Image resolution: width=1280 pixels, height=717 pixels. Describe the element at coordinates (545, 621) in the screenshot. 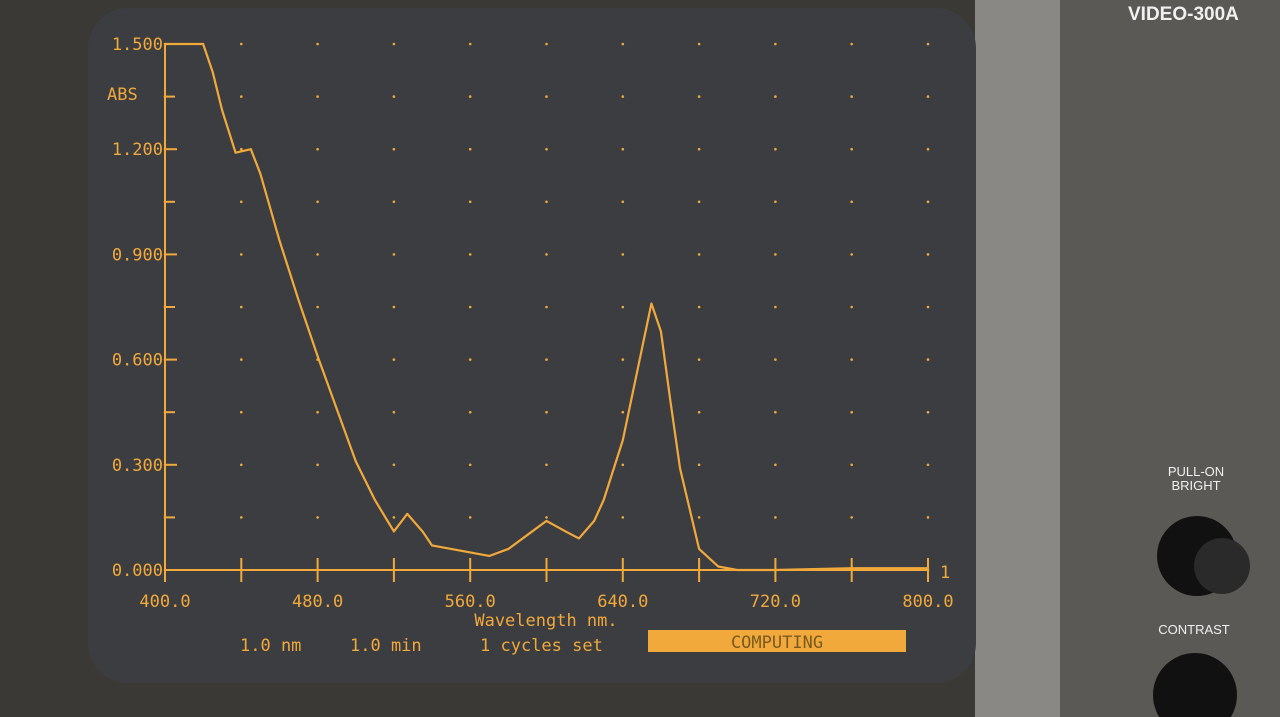

I see `x-axis-label: Wavelength nm.` at that location.